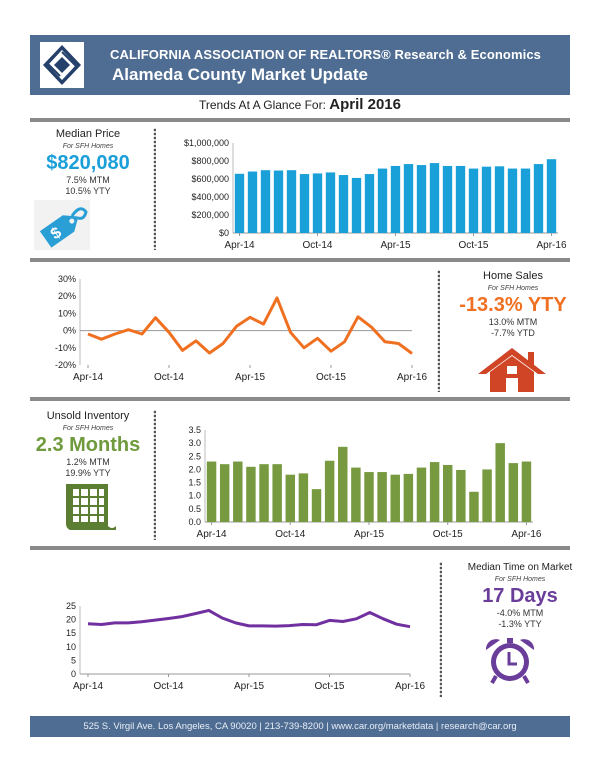 The width and height of the screenshot is (600, 777). I want to click on y-tick-label: 3.5, so click(194, 430).